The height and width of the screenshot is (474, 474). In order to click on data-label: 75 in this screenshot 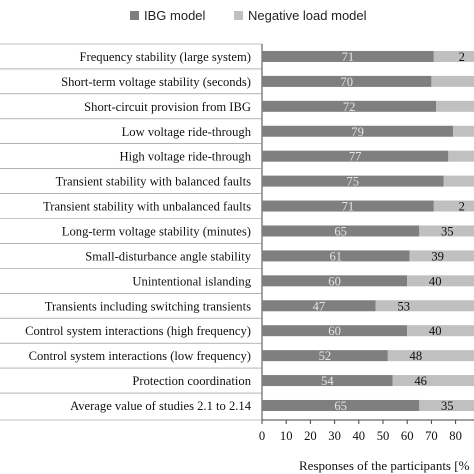, I will do `click(352, 182)`.